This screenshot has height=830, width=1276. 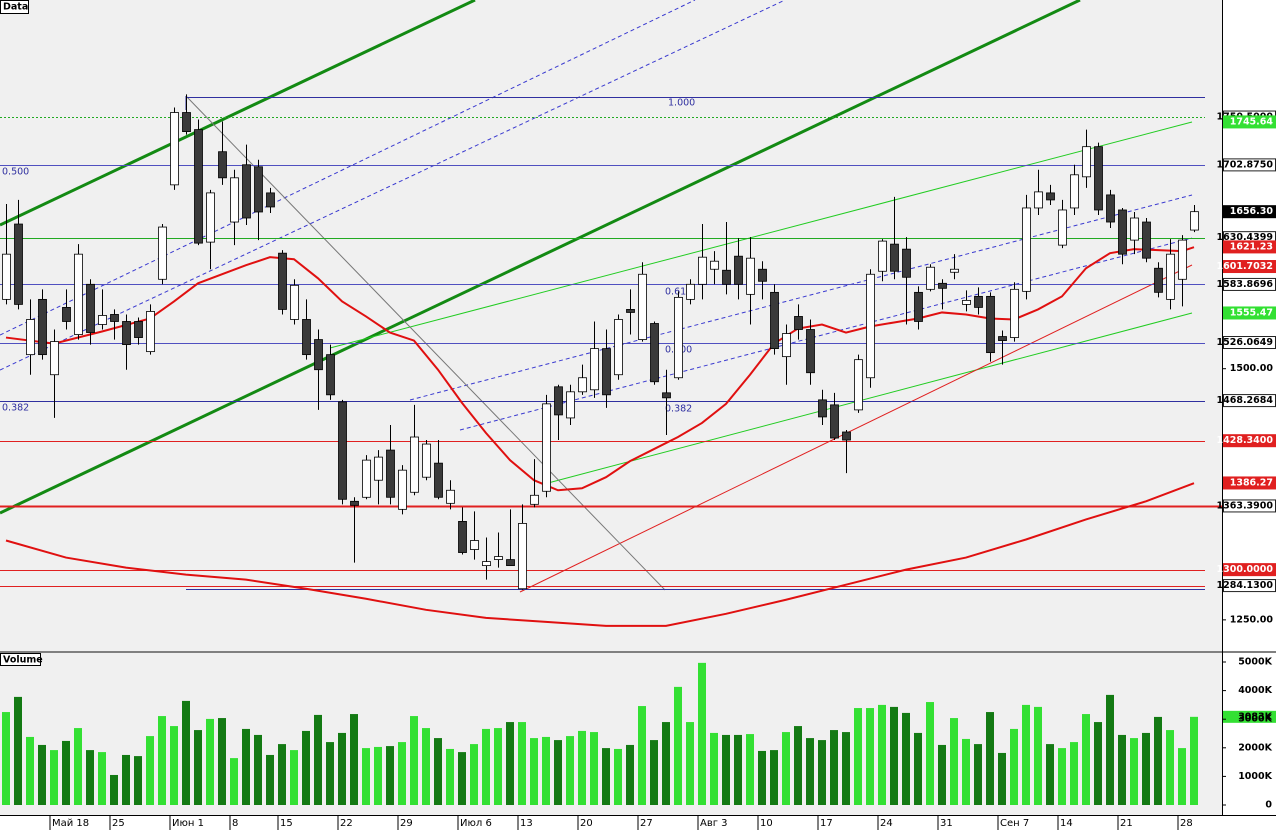 I want to click on price-label: 1526.0649, so click(x=1245, y=342).